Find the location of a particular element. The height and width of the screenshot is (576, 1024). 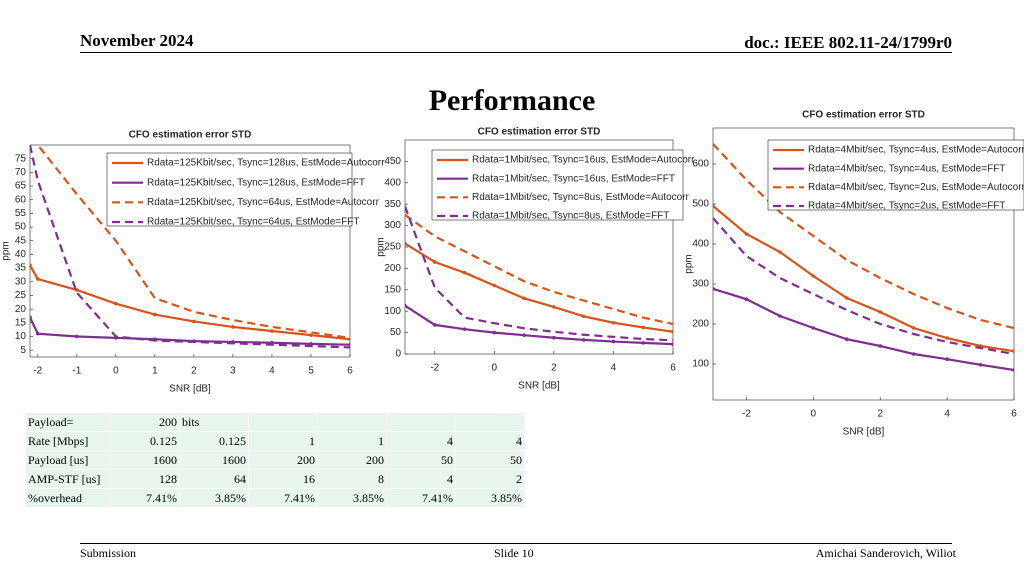

table-row: Payload [us] 1600 1600 200 200 50 50 is located at coordinates (275, 460).